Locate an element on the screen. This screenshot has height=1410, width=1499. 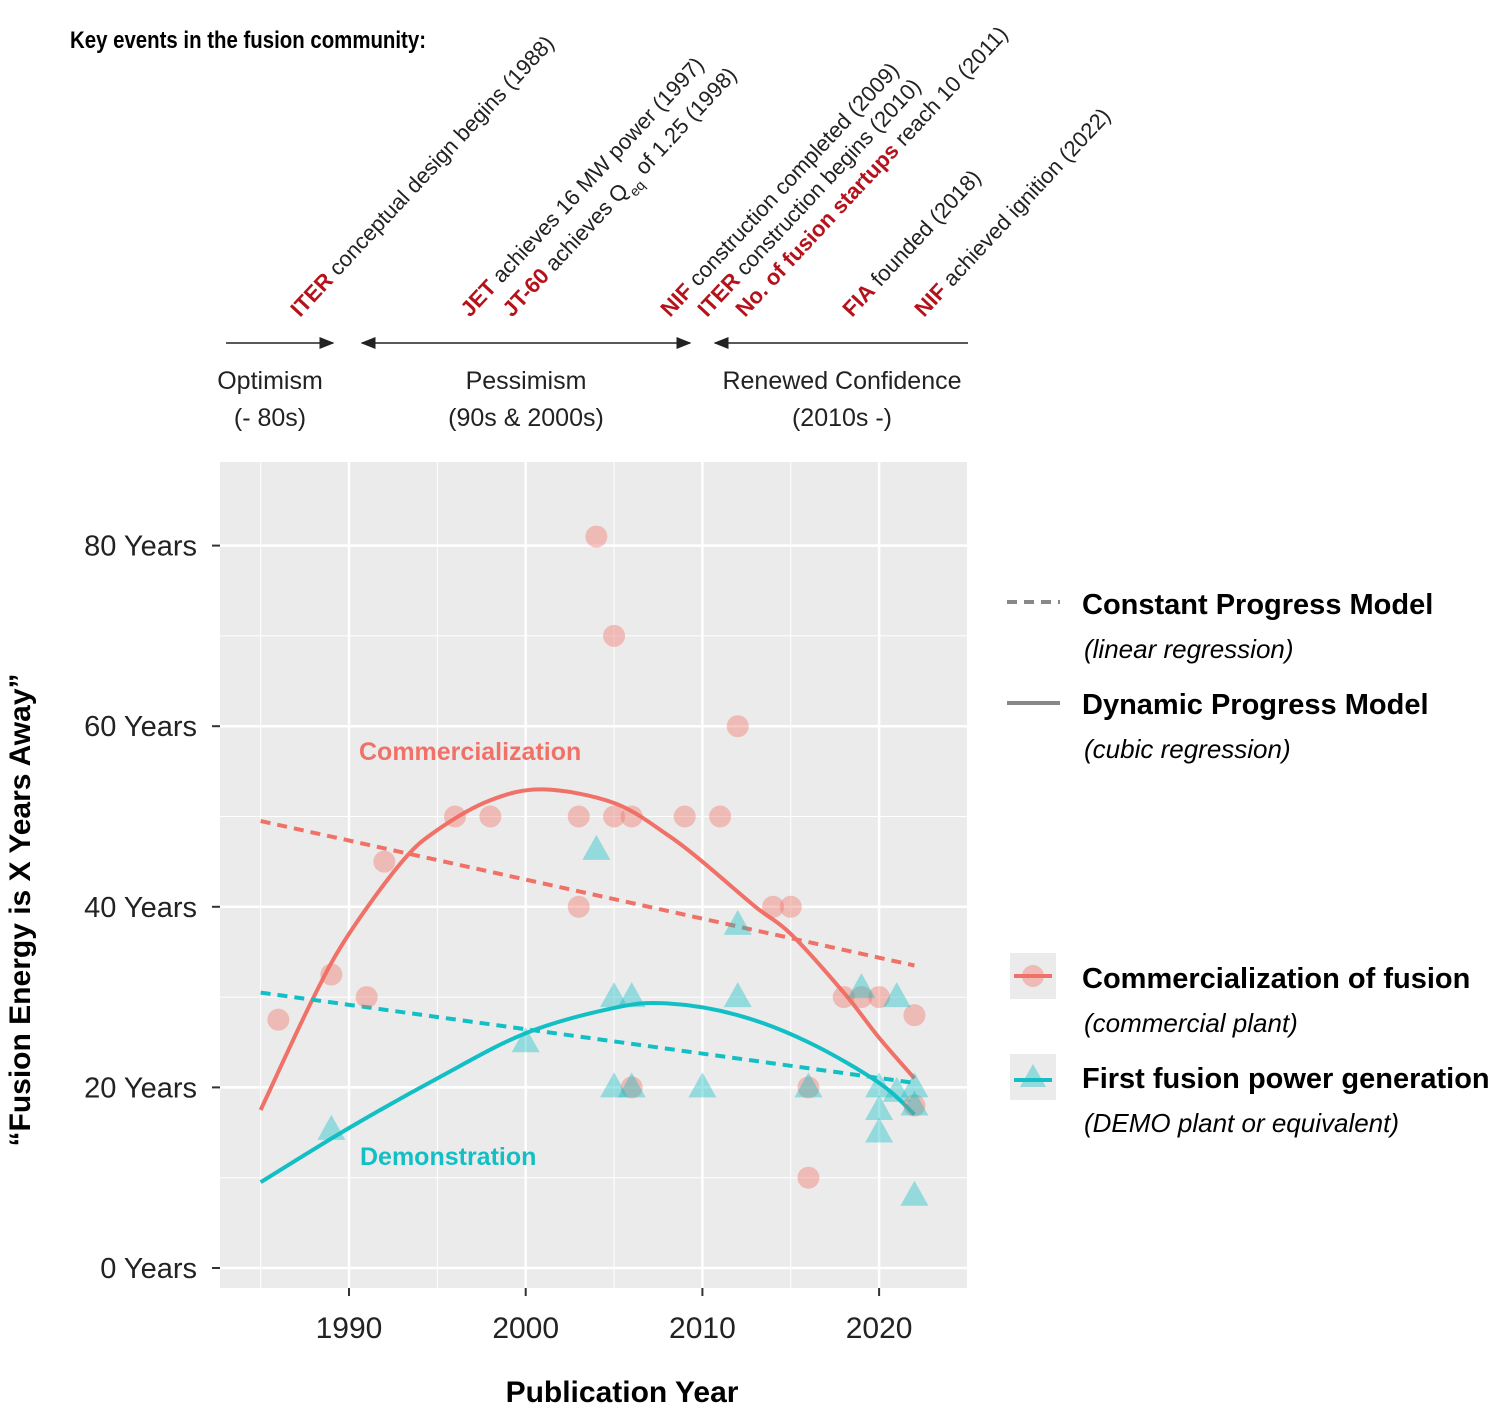
y-tick-label: 80 Years is located at coordinates (140, 547).